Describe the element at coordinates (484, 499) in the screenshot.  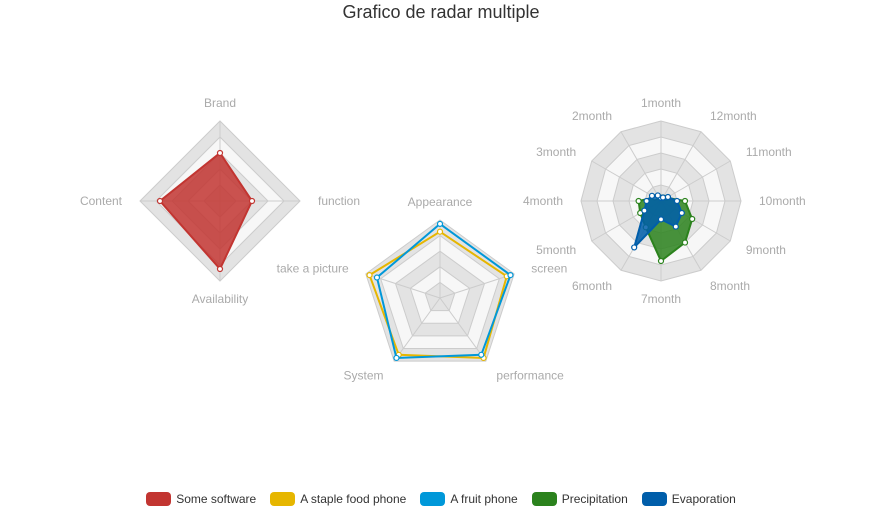
I see `legend-label: A fruit phone` at that location.